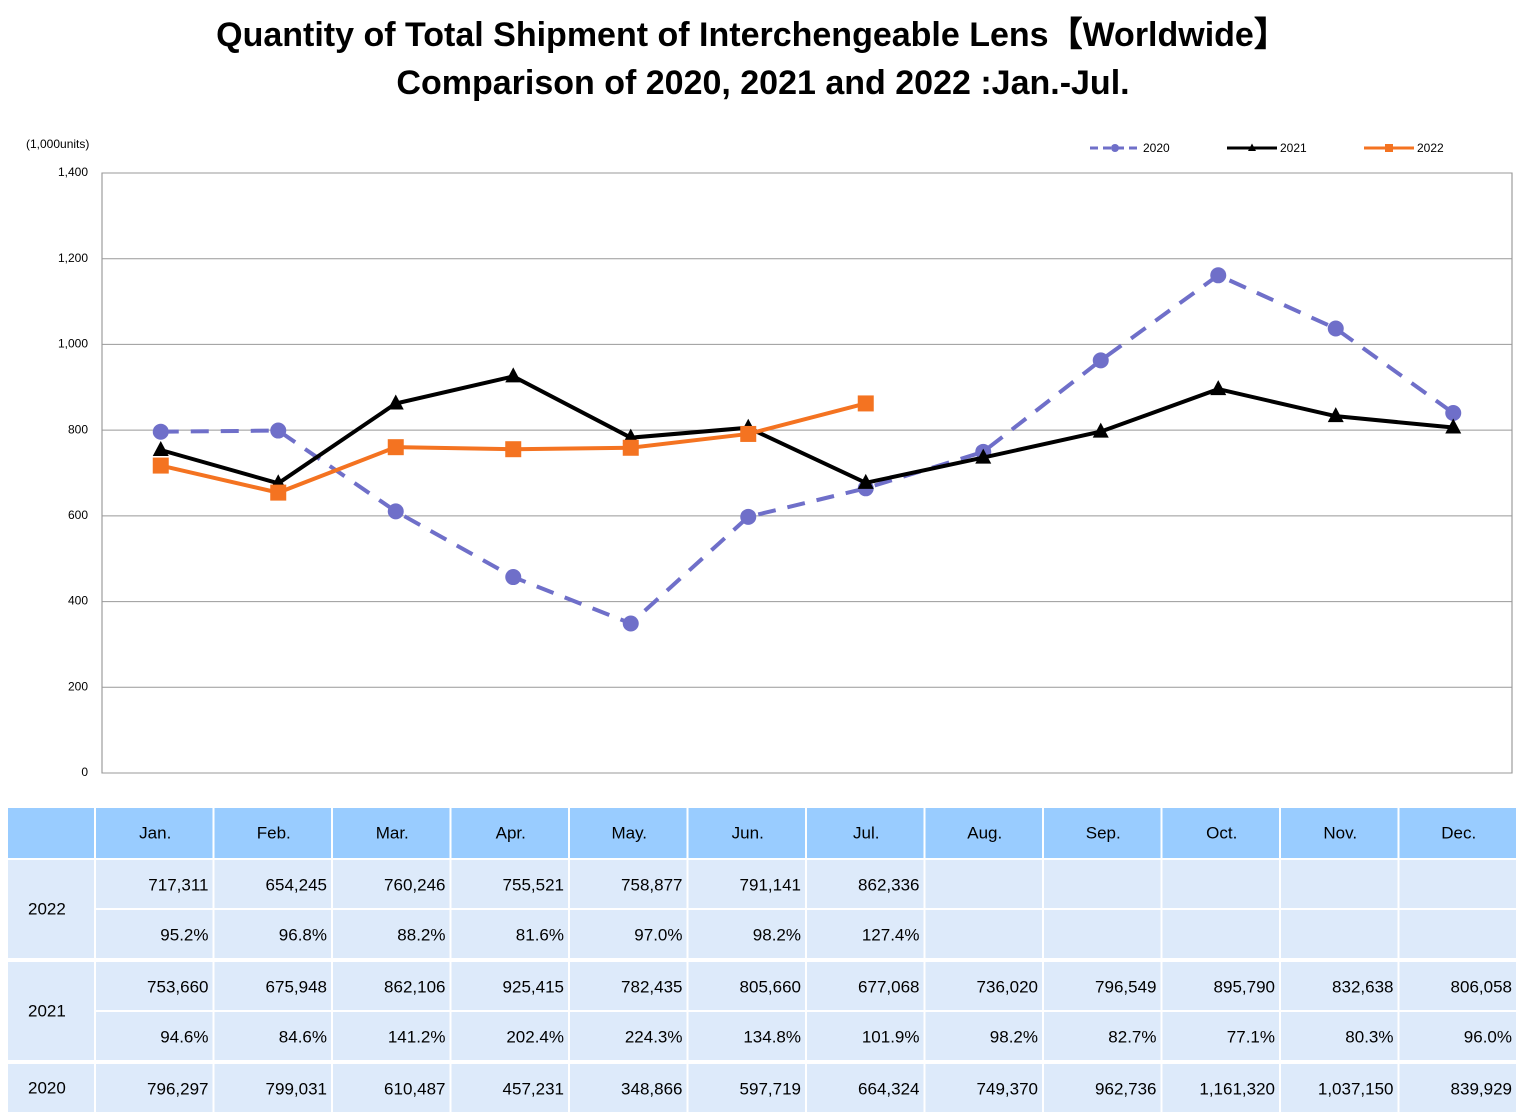 This screenshot has width=1526, height=1120. Describe the element at coordinates (651, 986) in the screenshot. I see `table-cell-value: 782,435` at that location.